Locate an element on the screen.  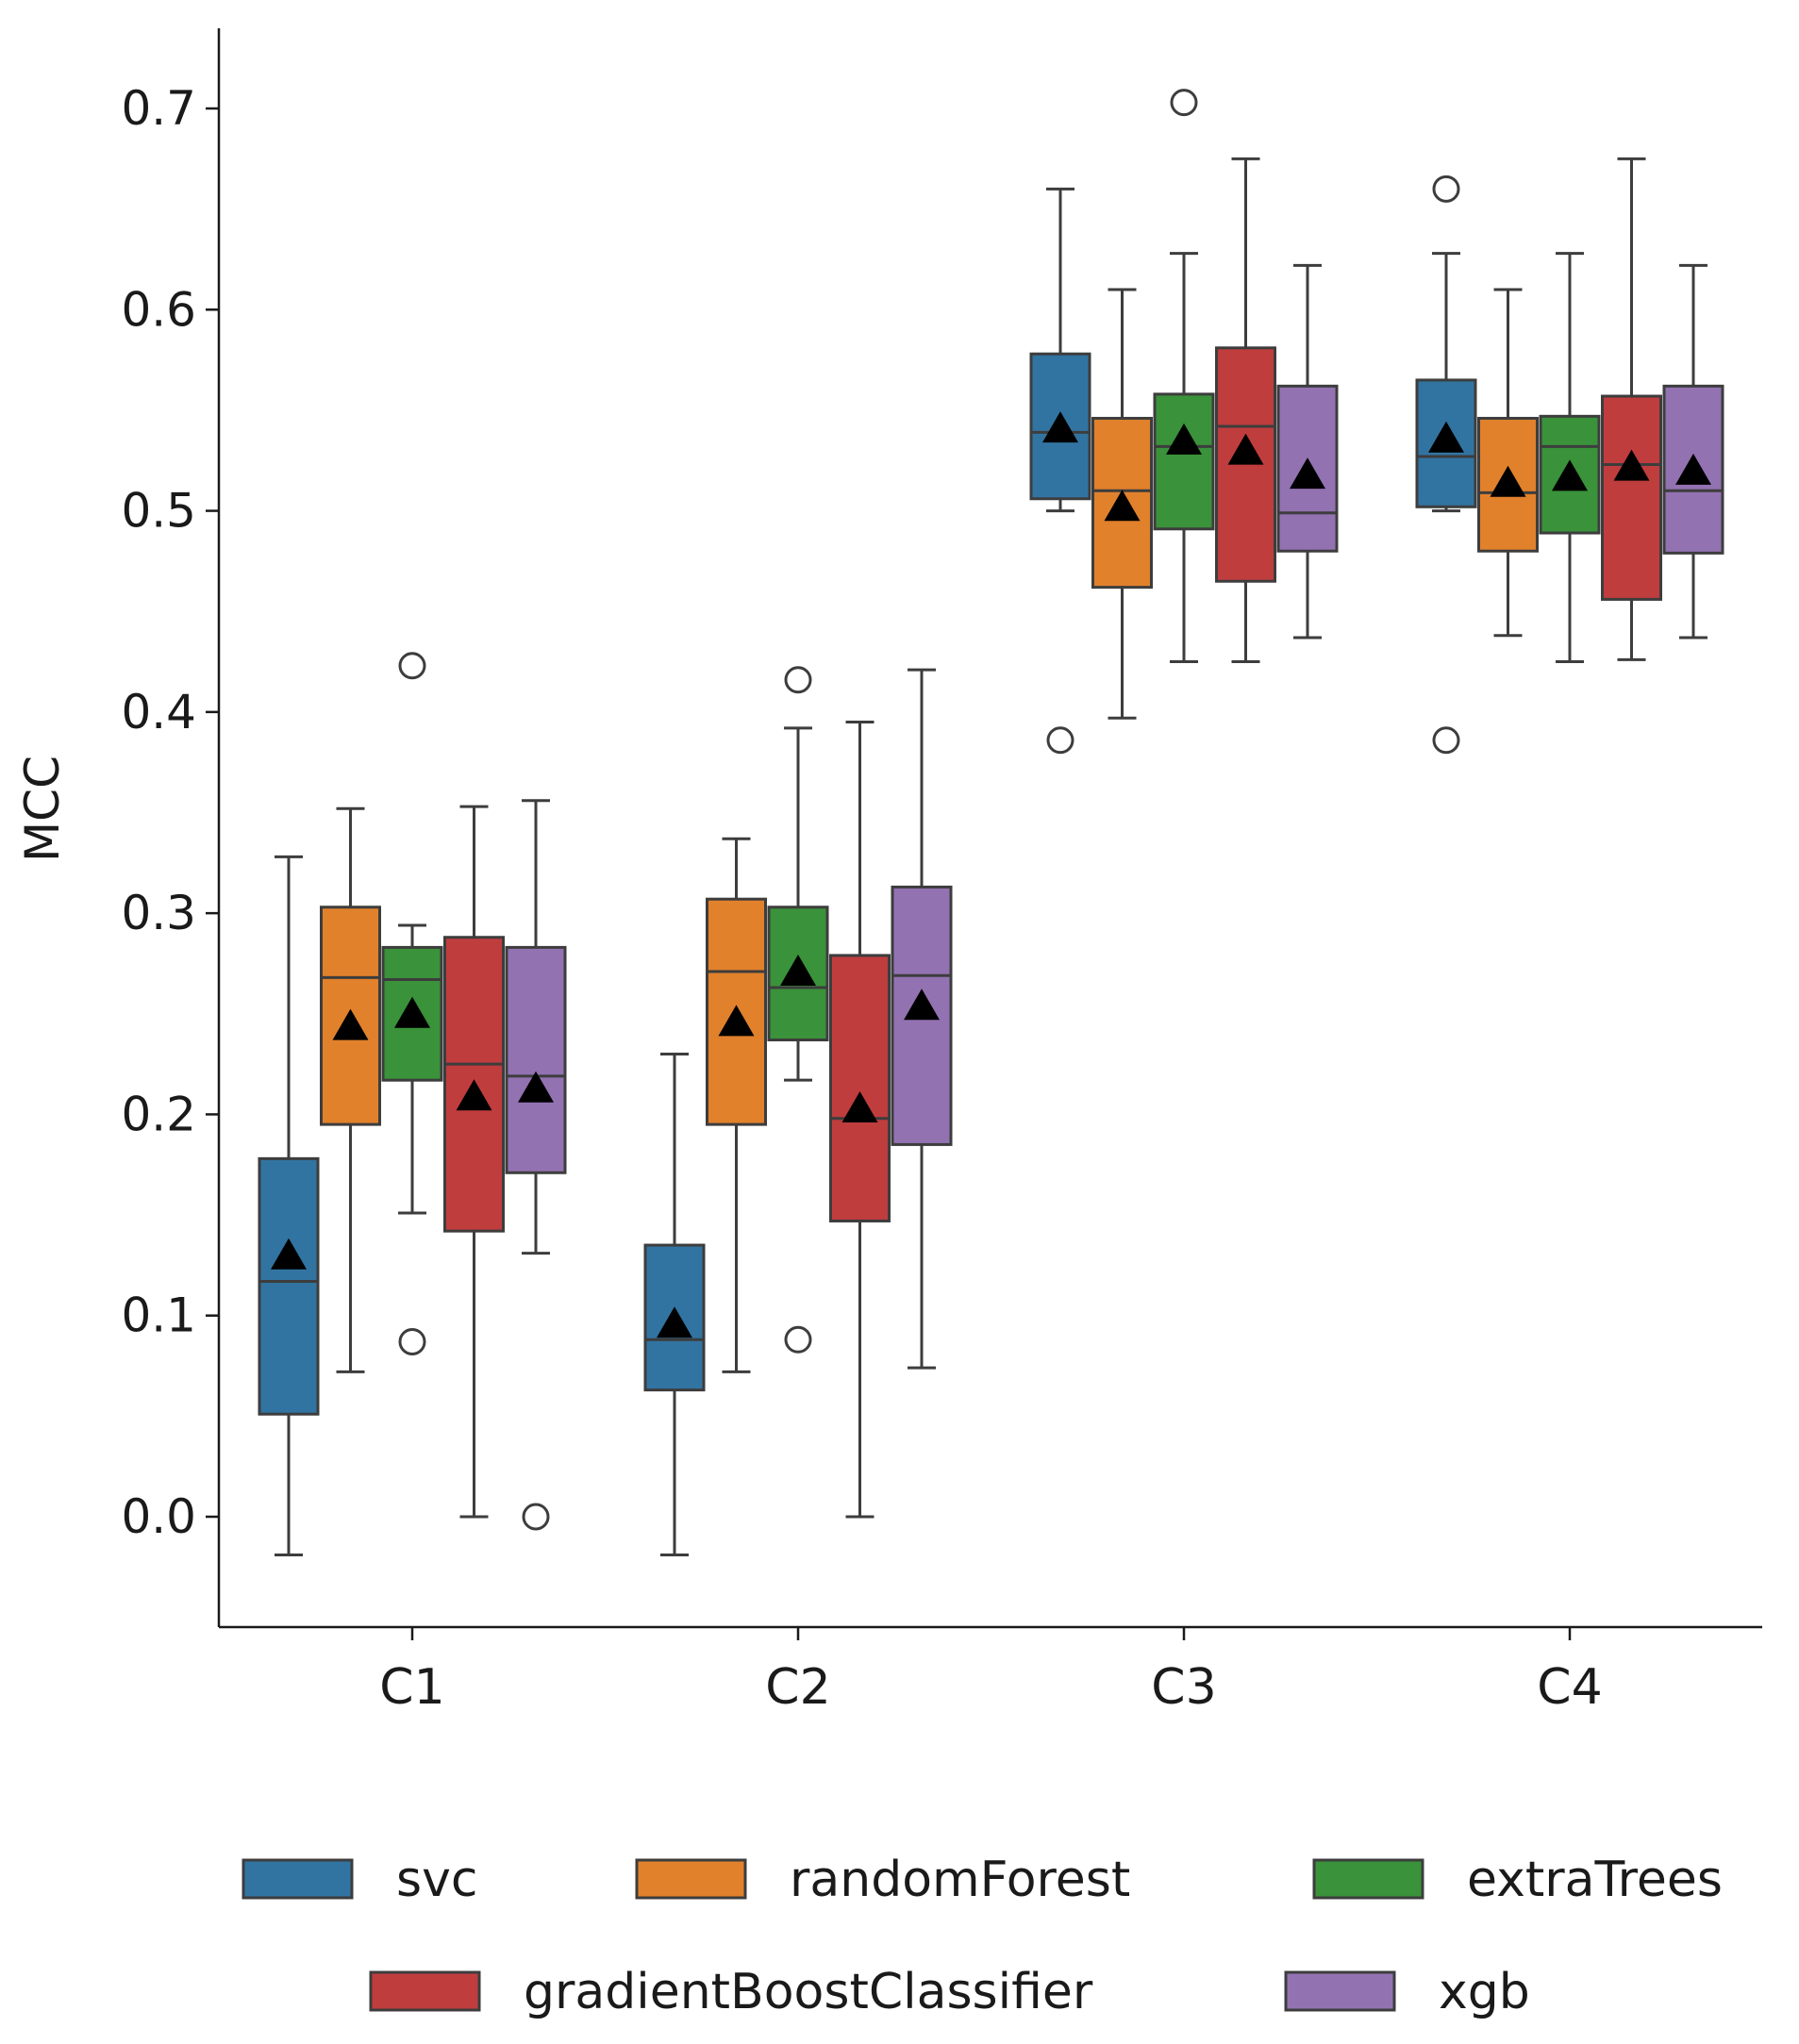
legend-item-gradientBoostClassifier: gradientBoostClassifier is located at coordinates (731, 1992).